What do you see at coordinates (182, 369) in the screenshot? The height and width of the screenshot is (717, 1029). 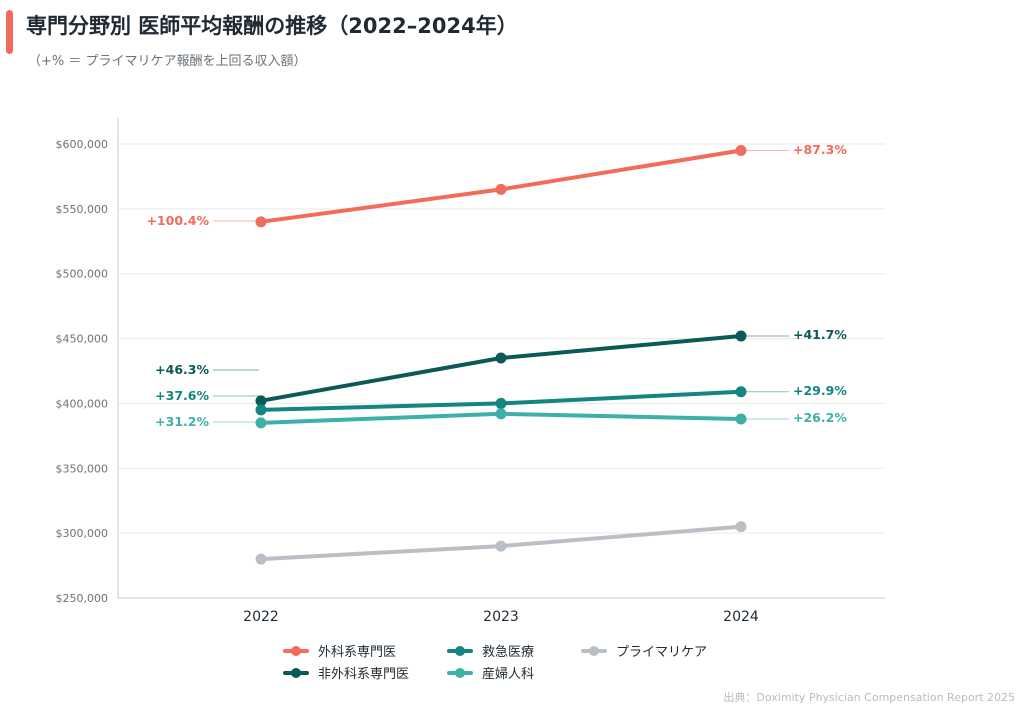 I see `start-annotation-label: +46.3%` at bounding box center [182, 369].